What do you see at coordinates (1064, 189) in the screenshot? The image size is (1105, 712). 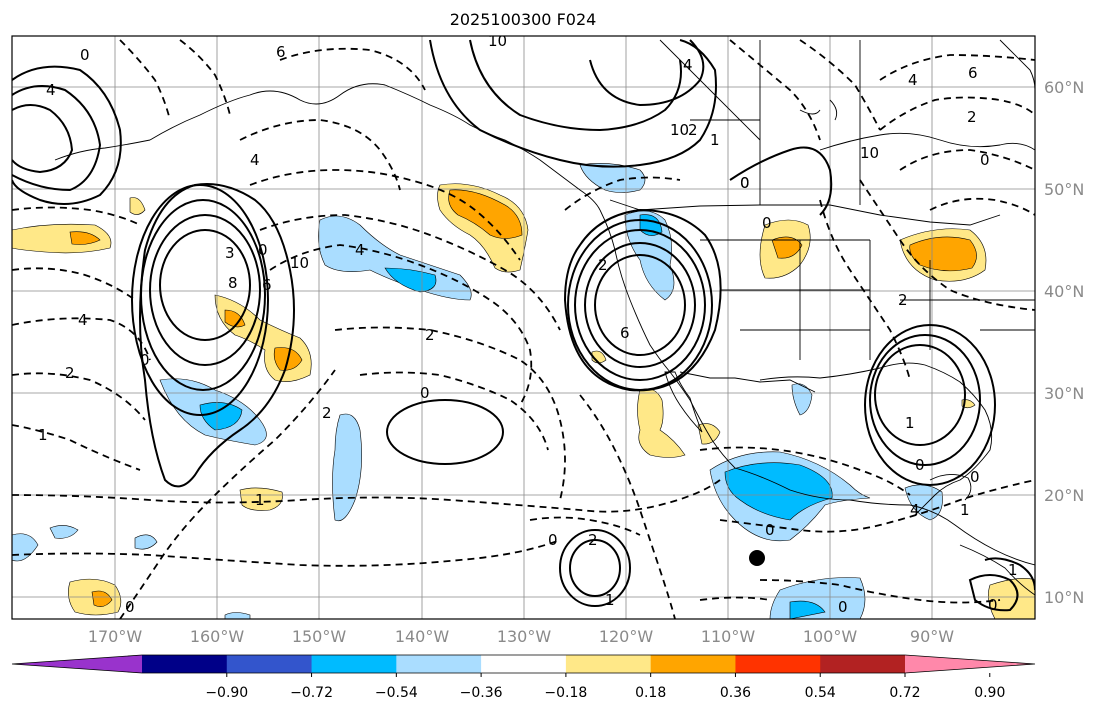 I see `lat-label: 50°N` at bounding box center [1064, 189].